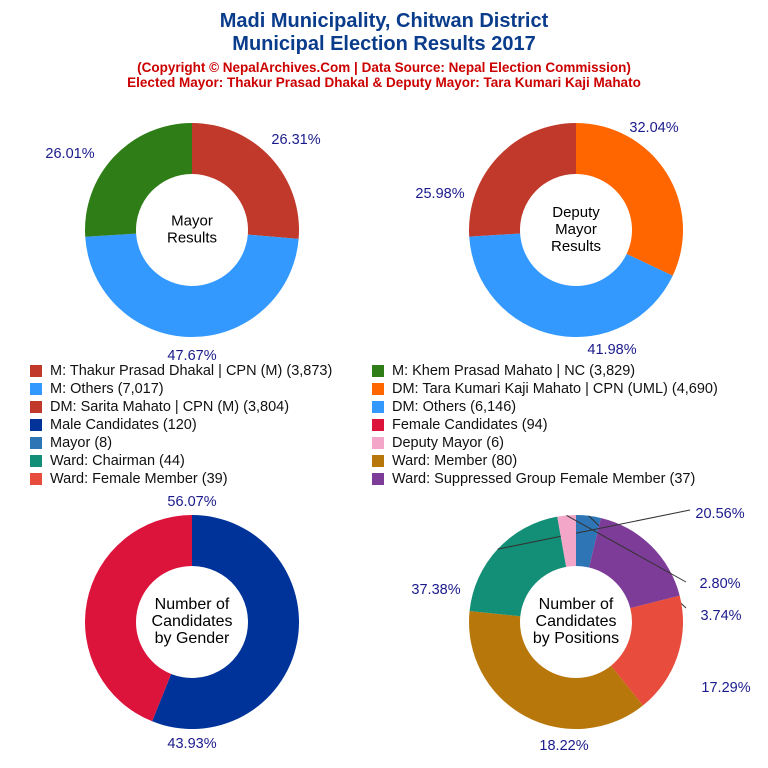 Image resolution: width=768 pixels, height=768 pixels. I want to click on legend-item: Deputy Mayor (6), so click(438, 442).